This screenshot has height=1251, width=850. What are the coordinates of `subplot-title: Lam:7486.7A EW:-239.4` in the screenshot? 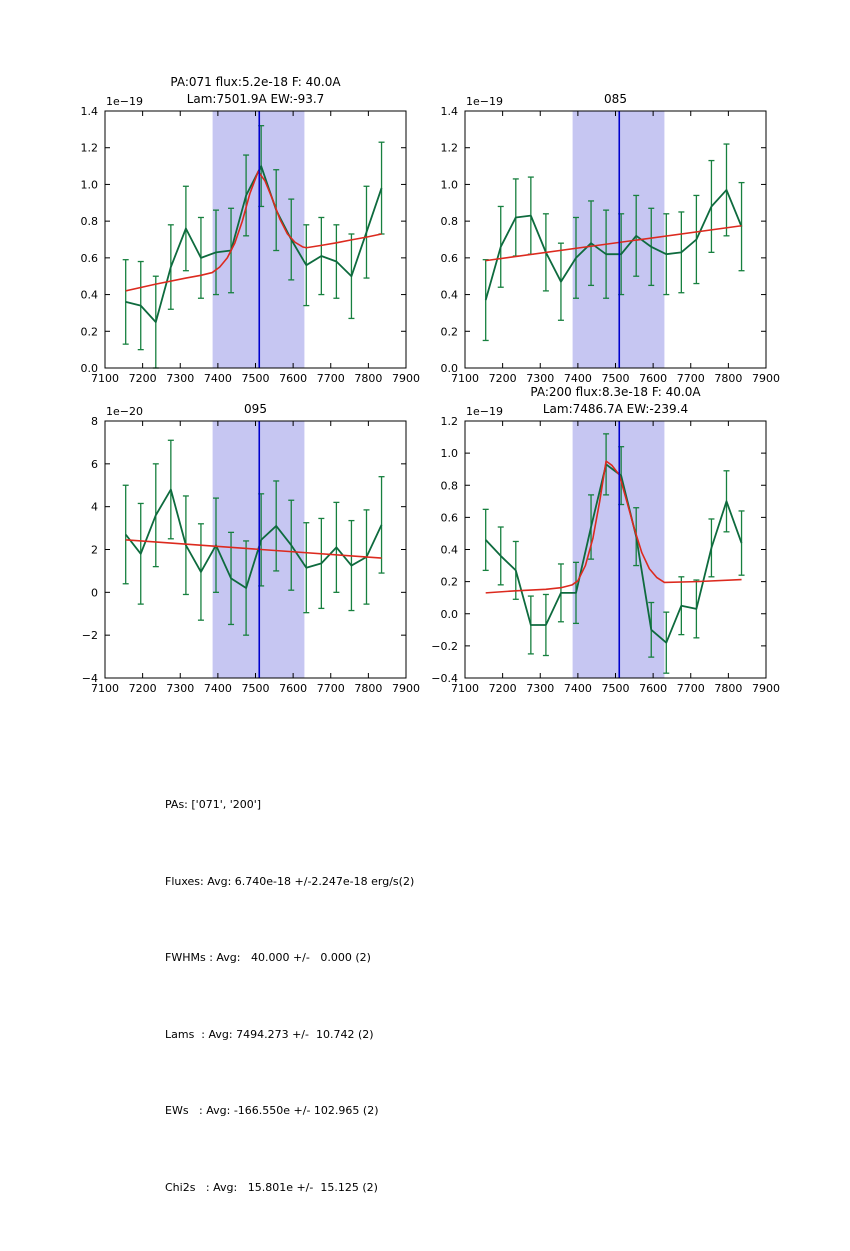 It's located at (615, 409).